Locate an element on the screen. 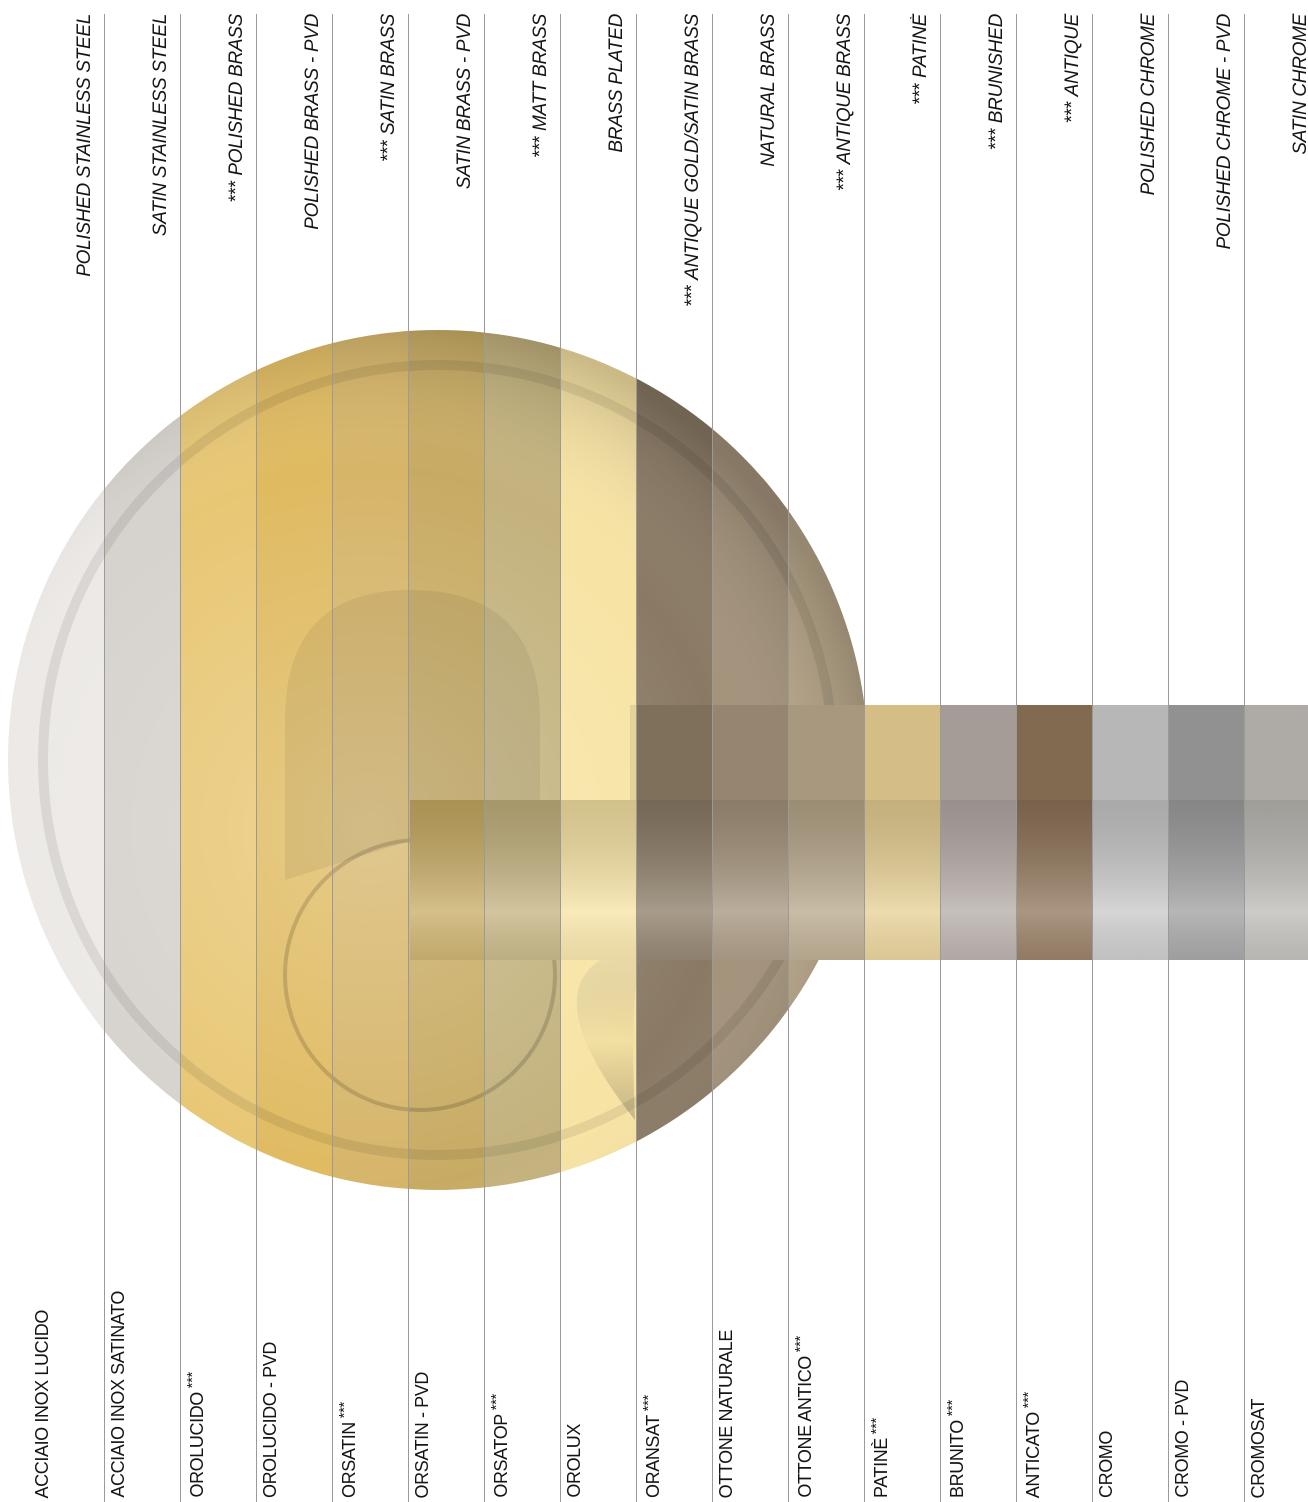  finish-english-label: *** PATINÈ is located at coordinates (921, 59).